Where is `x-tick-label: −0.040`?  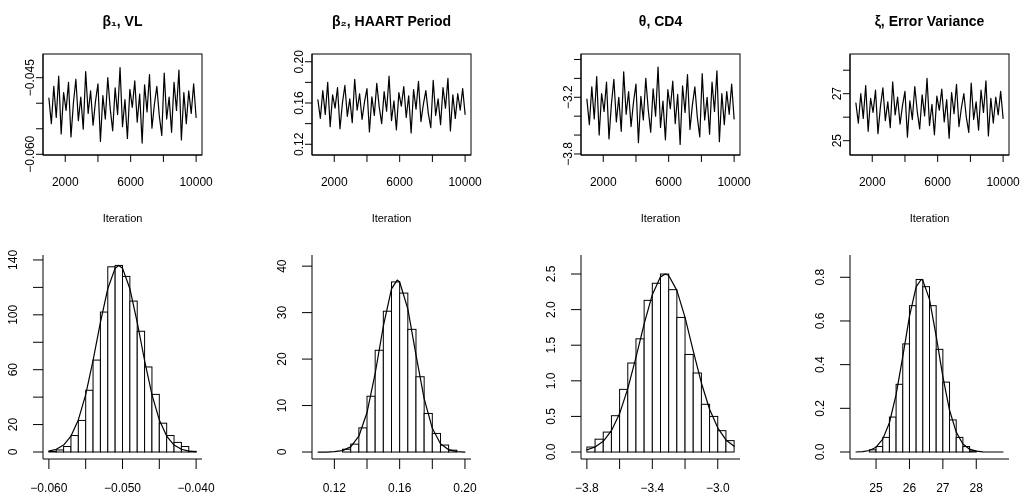
x-tick-label: −0.040 is located at coordinates (196, 488).